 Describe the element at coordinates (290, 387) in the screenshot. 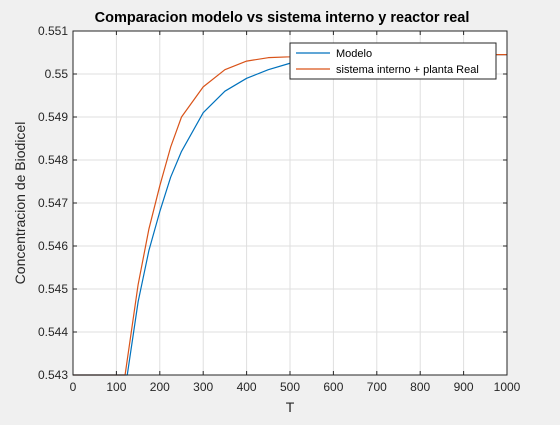

I see `x-tick-label: 500` at that location.